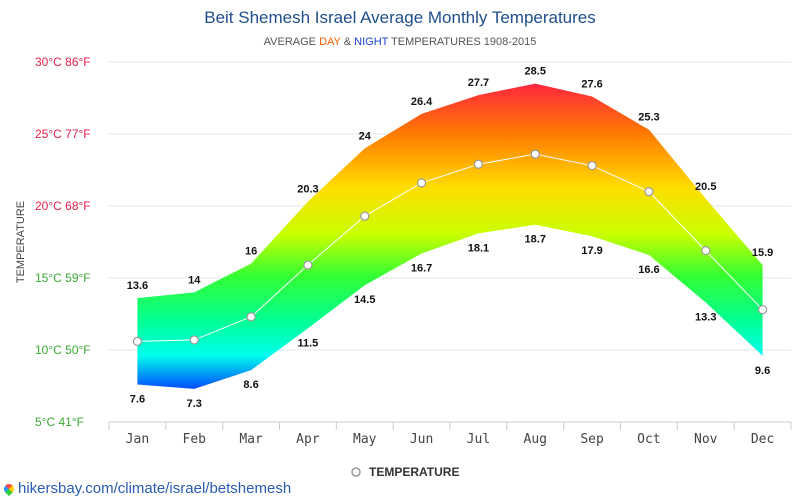  What do you see at coordinates (705, 187) in the screenshot?
I see `day-value-label: 20.5` at bounding box center [705, 187].